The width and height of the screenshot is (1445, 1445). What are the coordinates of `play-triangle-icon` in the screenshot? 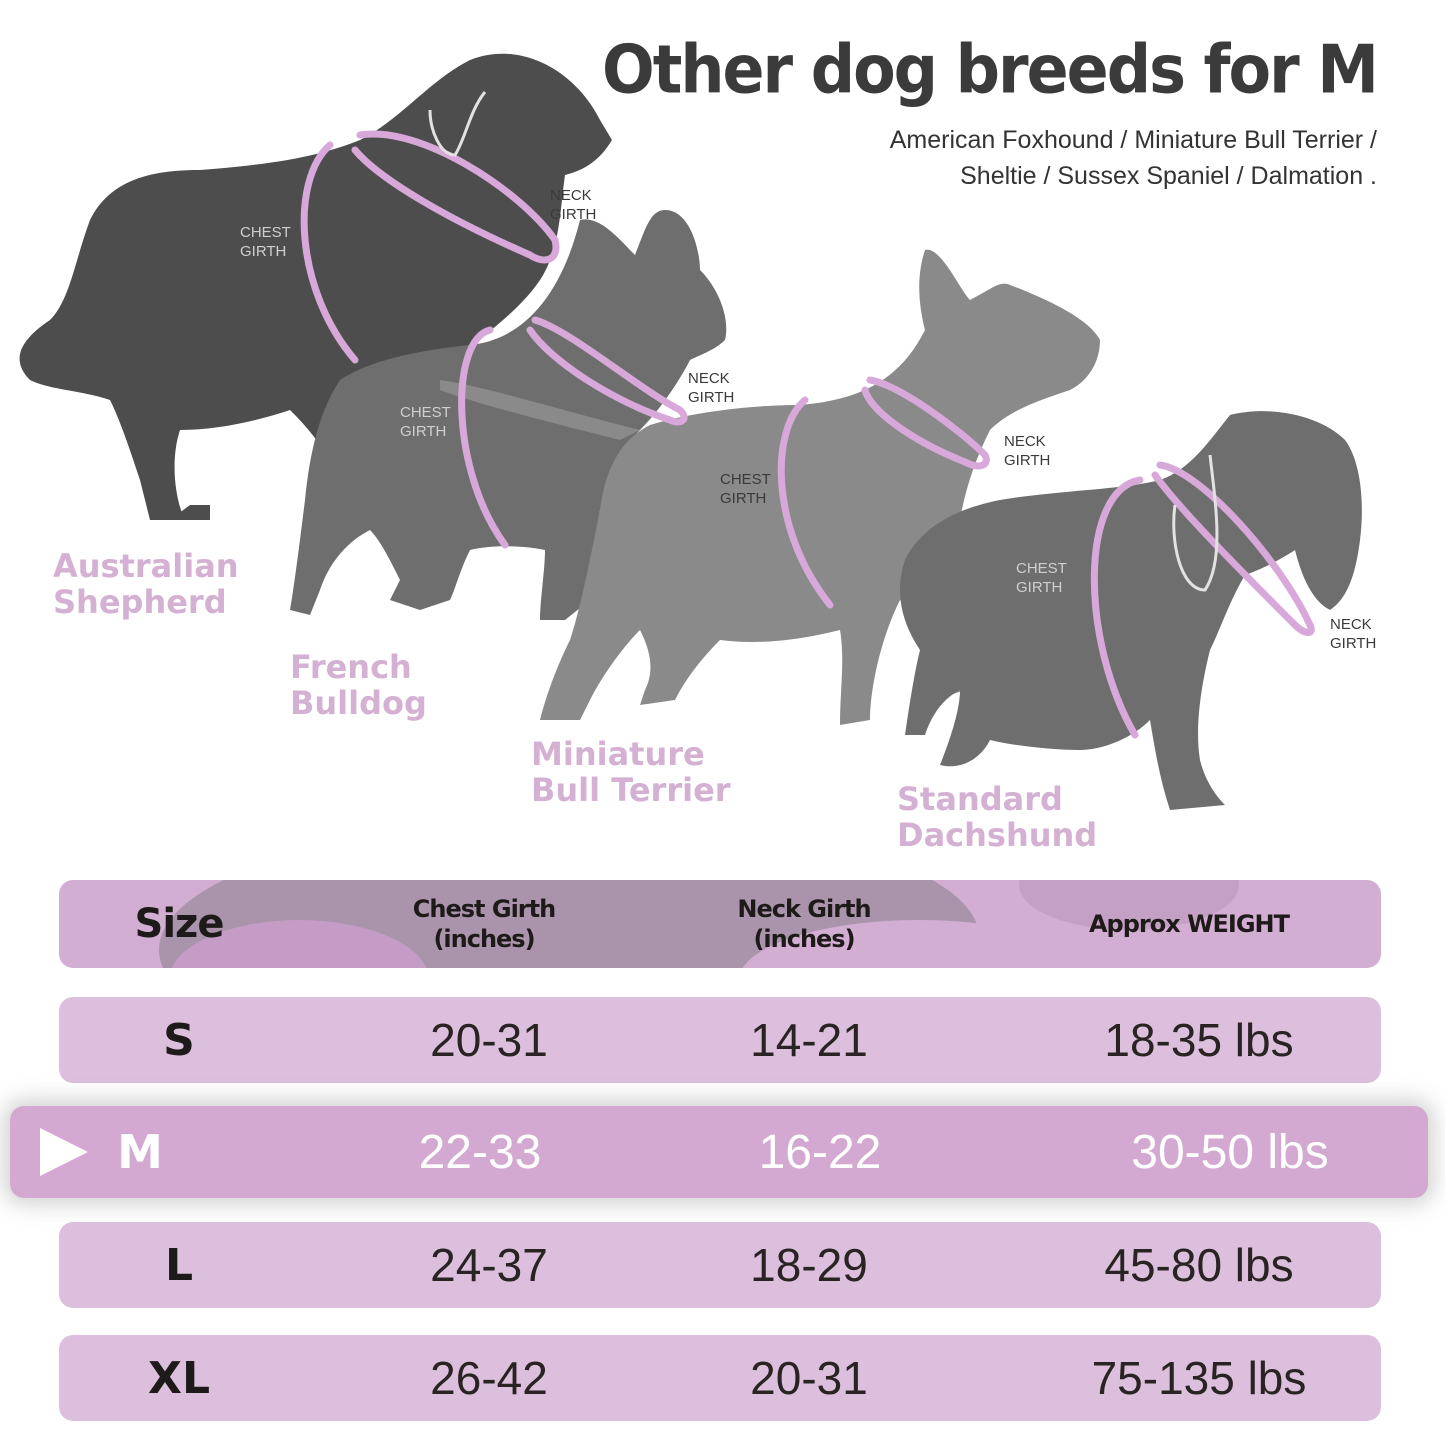 It's located at (64, 1152).